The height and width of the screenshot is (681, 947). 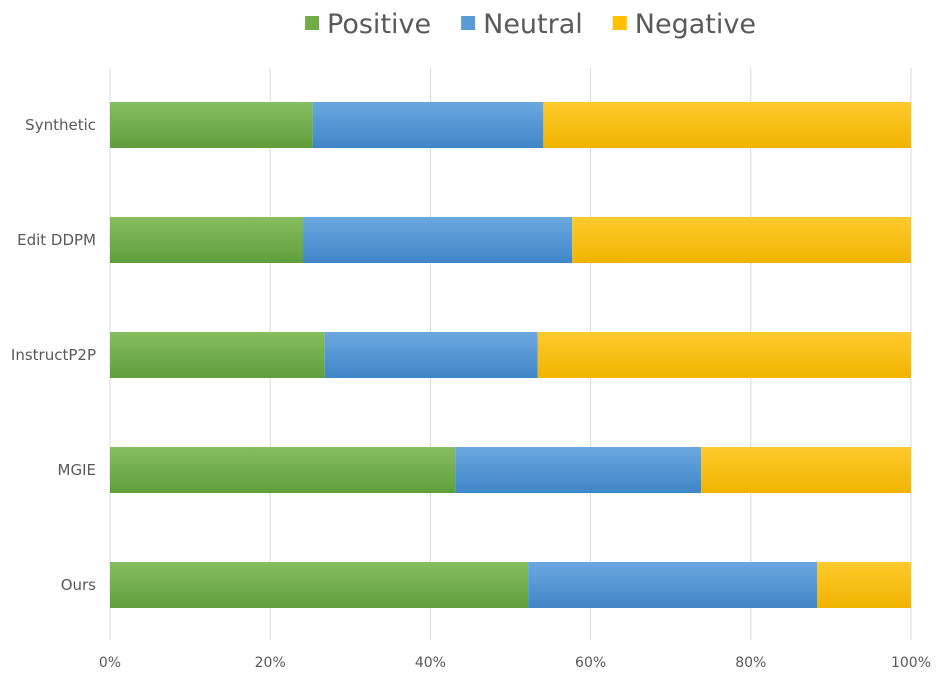 What do you see at coordinates (695, 24) in the screenshot?
I see `legend-label-negative: Negative` at bounding box center [695, 24].